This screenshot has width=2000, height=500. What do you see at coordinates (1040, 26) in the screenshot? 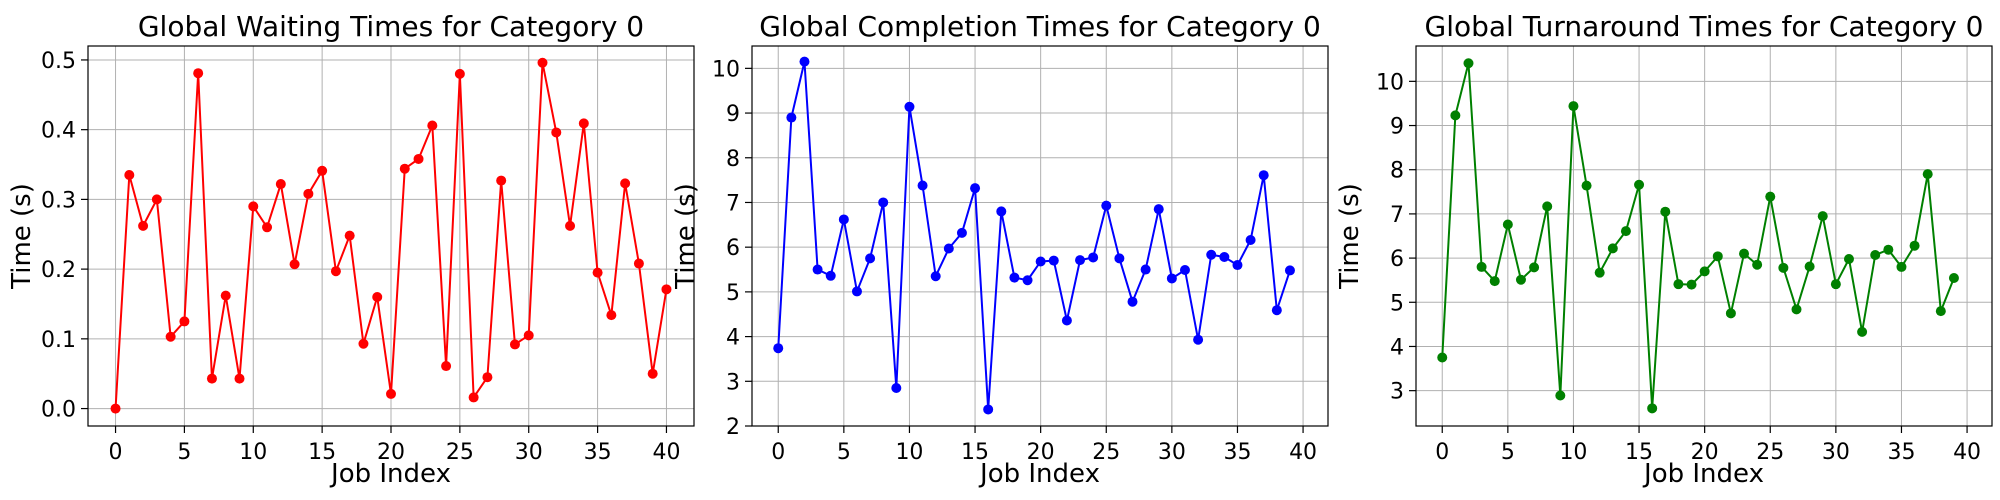
I see `chart-title: Global Completion Times for Category 0` at bounding box center [1040, 26].